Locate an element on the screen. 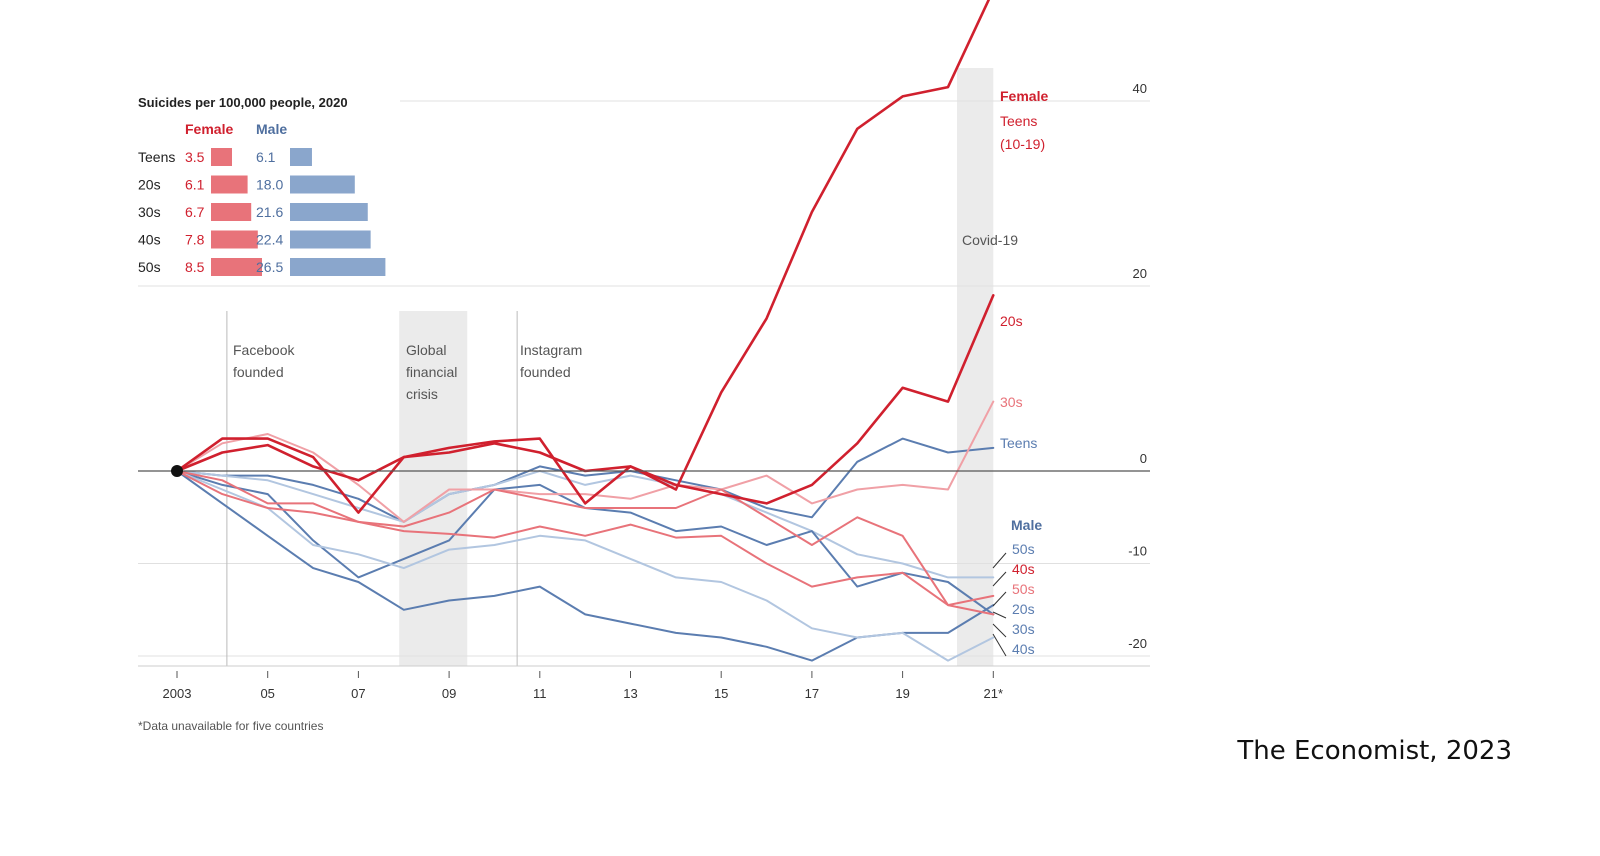 This screenshot has height=856, width=1600. inset-female-head: Female is located at coordinates (209, 129).